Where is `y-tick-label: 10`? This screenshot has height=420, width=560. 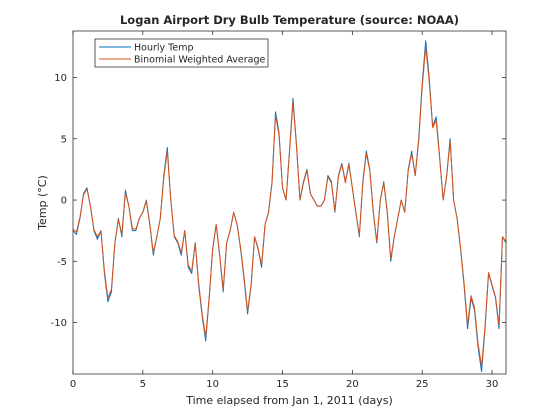 y-tick-label: 10 is located at coordinates (60, 78).